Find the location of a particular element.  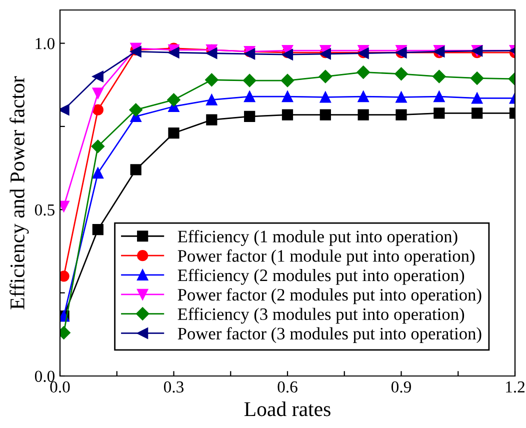

legend-label: Efficiency (3 modules put into operation) is located at coordinates (321, 316).